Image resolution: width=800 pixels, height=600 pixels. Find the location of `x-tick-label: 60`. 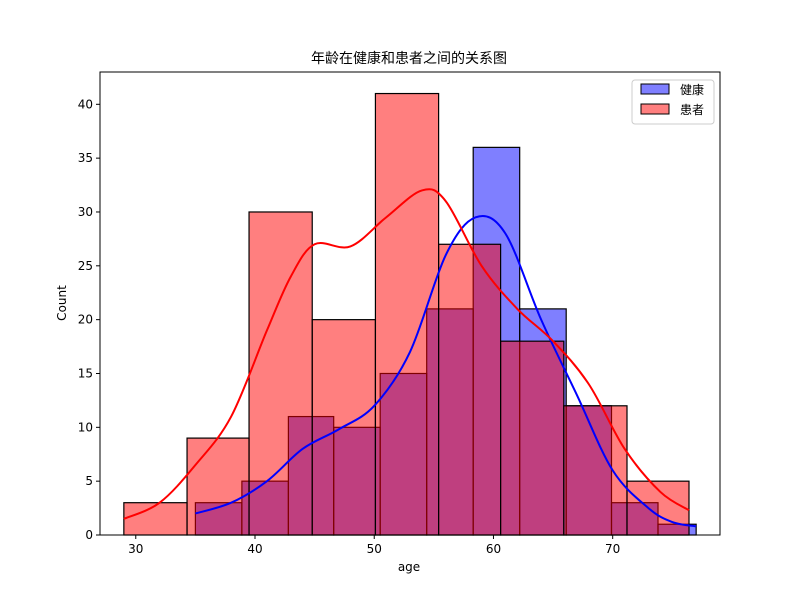

x-tick-label: 60 is located at coordinates (493, 549).